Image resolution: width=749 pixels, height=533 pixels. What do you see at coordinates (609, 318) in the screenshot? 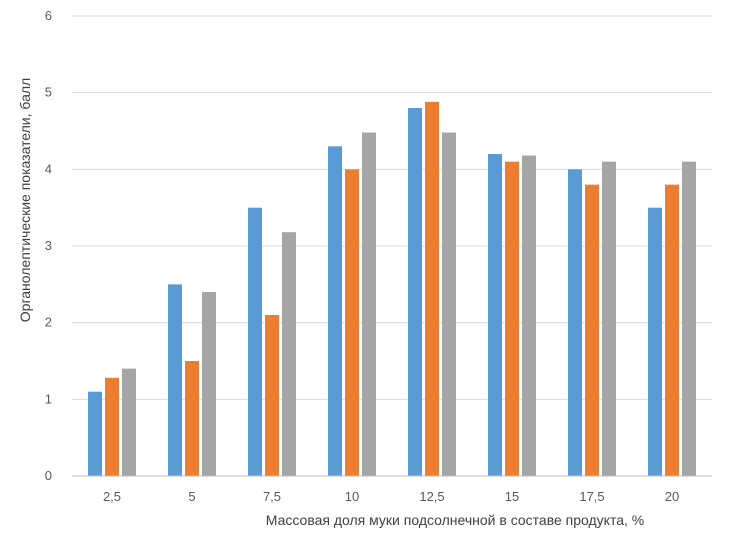
I see `bar-series-3-17,5` at bounding box center [609, 318].